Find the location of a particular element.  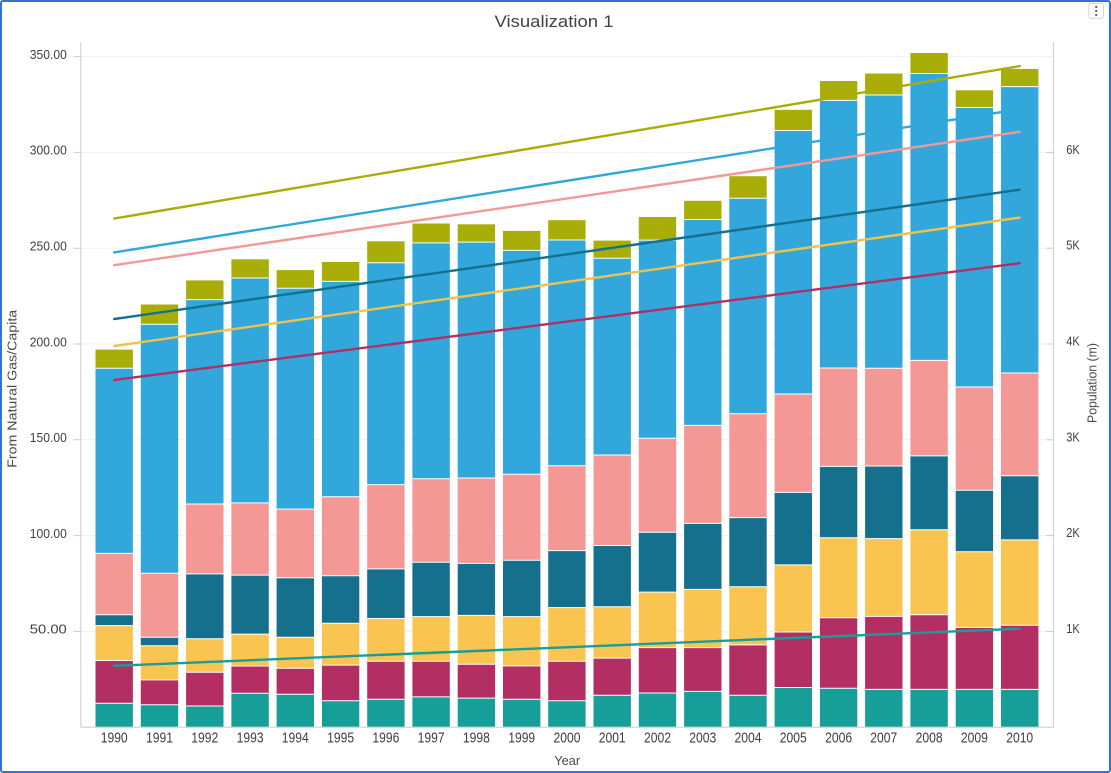

svg-text: 1K is located at coordinates (1073, 628).